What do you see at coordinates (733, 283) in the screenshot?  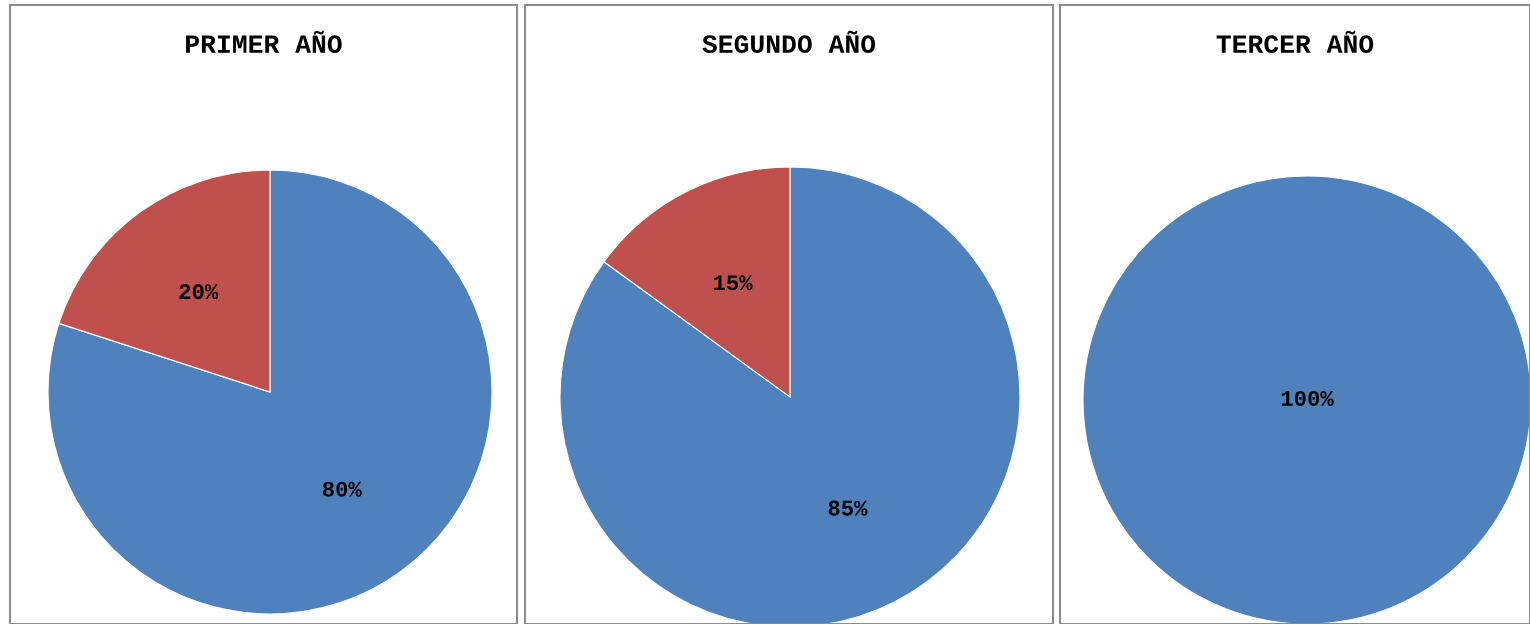 I see `data-label: 15%` at bounding box center [733, 283].